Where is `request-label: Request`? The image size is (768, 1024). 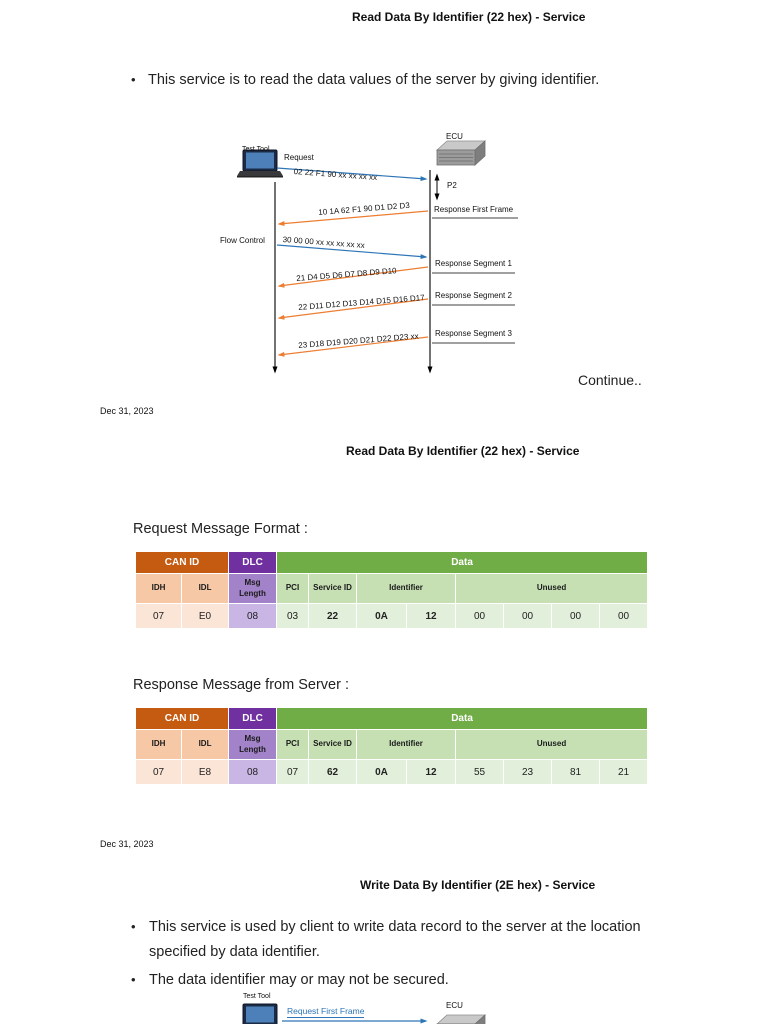
request-label: Request is located at coordinates (299, 157).